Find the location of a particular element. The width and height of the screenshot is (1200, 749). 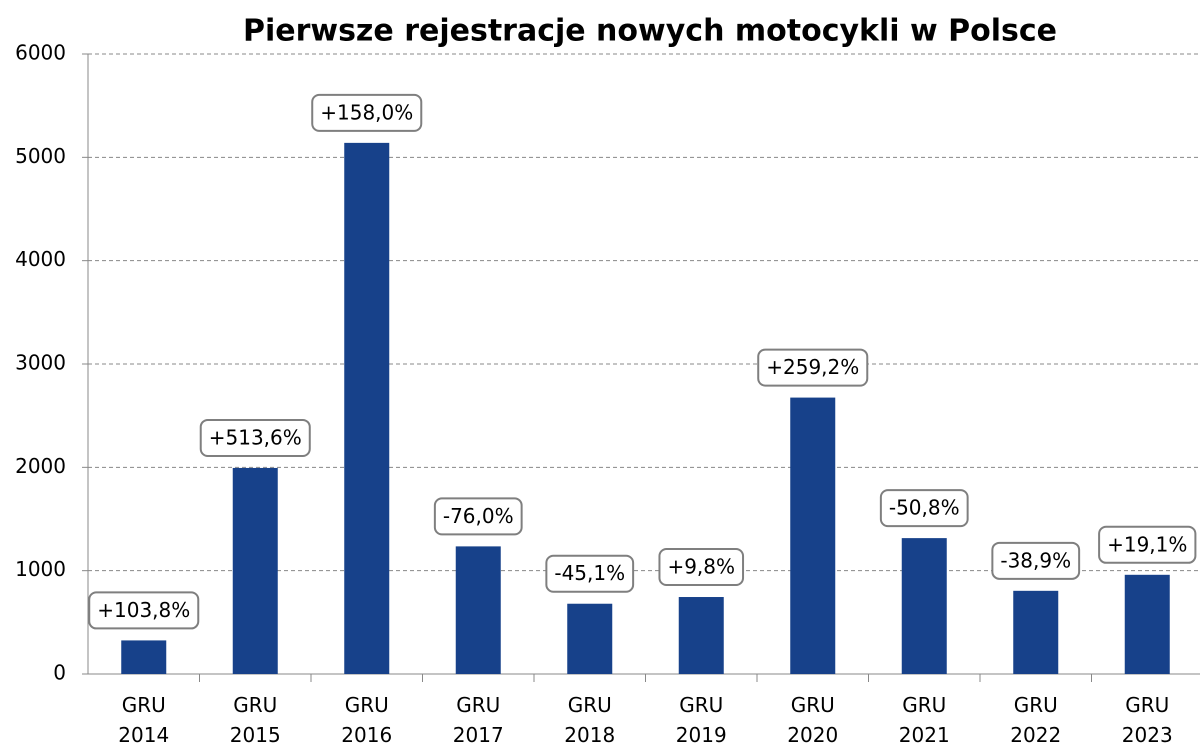

annotation: +9,8% is located at coordinates (701, 567).